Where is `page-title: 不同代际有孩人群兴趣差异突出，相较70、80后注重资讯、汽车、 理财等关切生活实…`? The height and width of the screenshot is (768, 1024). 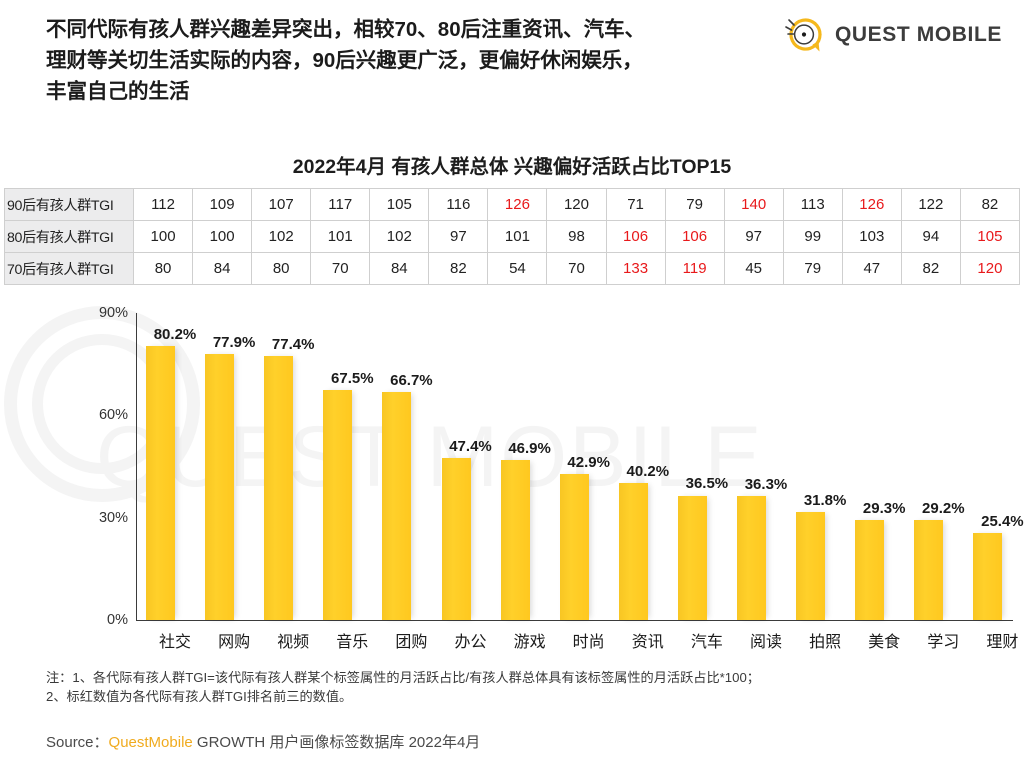
page-title: 不同代际有孩人群兴趣差异突出，相较70、80后注重资讯、汽车、 理财等关切生活实… is located at coordinates (346, 60).